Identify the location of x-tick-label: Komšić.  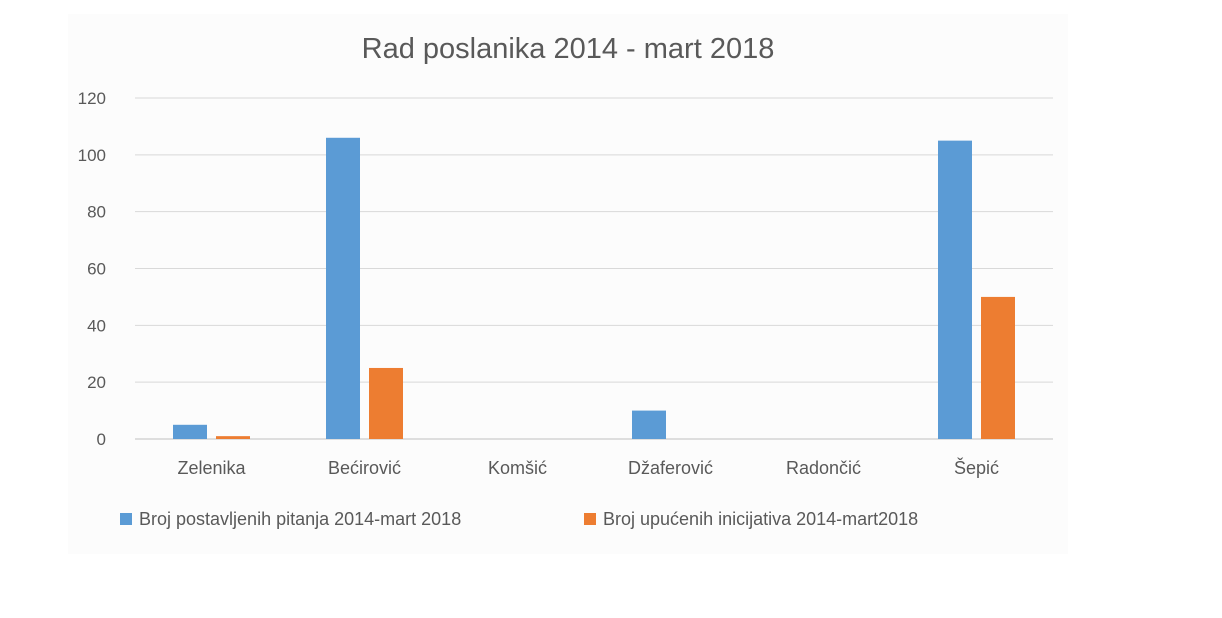
(517, 468).